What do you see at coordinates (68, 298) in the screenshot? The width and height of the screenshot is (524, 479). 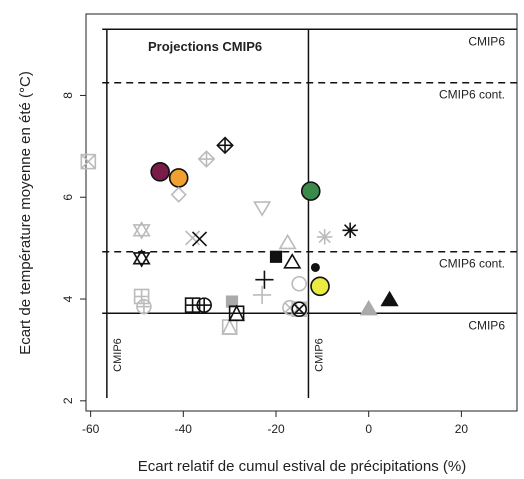 I see `y-tick-label: 4` at bounding box center [68, 298].